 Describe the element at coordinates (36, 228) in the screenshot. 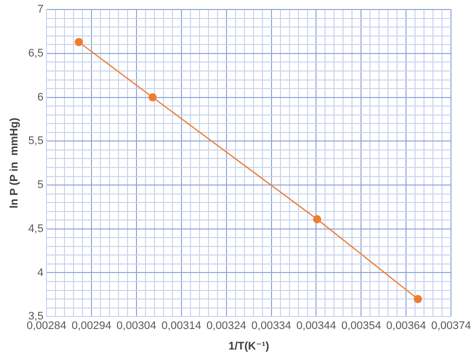

I see `y-tick-label: 4,5` at that location.